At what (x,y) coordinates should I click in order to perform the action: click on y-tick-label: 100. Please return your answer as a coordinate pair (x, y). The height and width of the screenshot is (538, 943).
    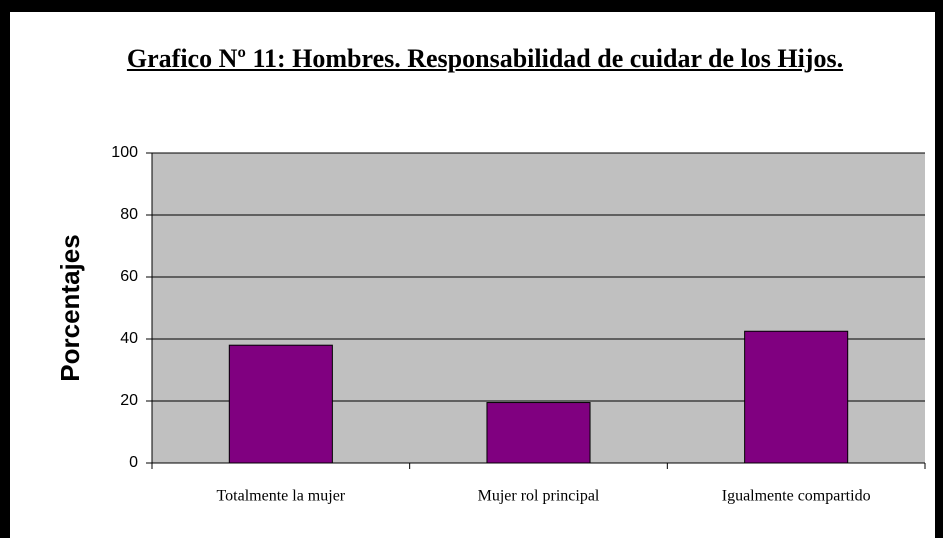
    Looking at the image, I should click on (124, 152).